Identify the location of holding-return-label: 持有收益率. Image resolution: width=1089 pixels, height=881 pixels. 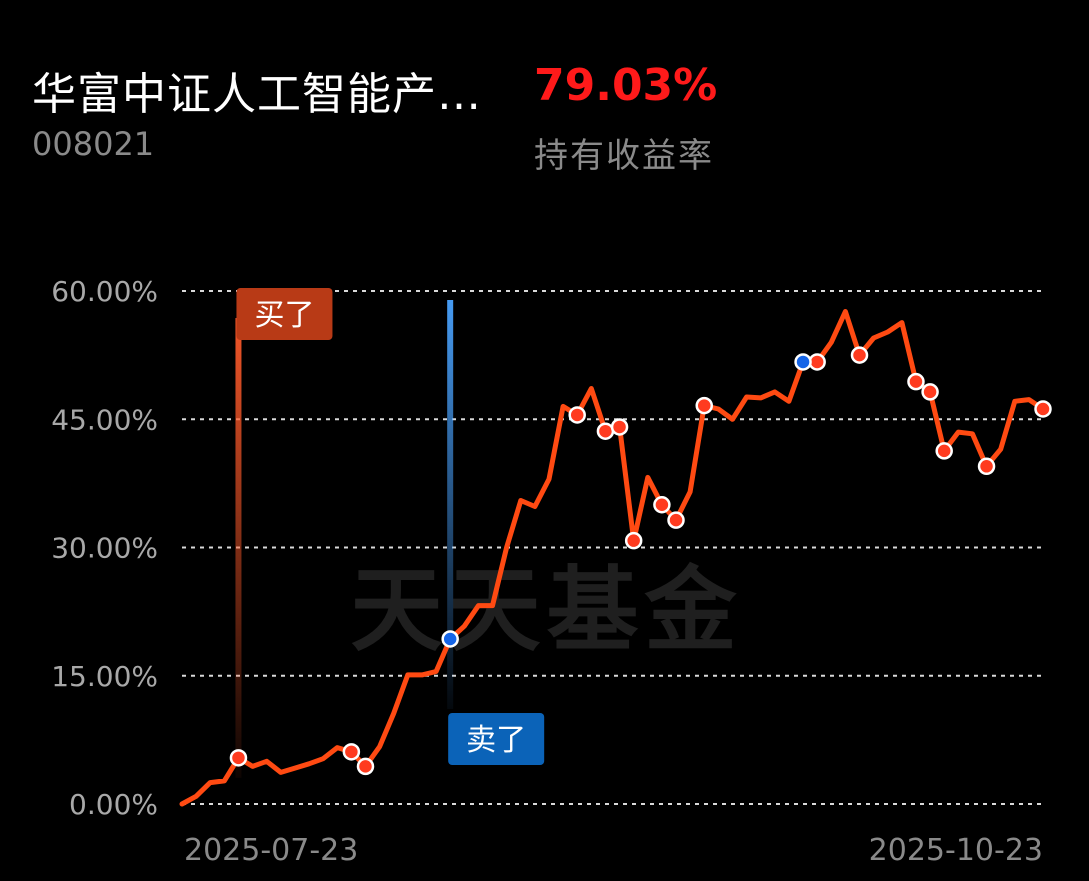
(624, 156).